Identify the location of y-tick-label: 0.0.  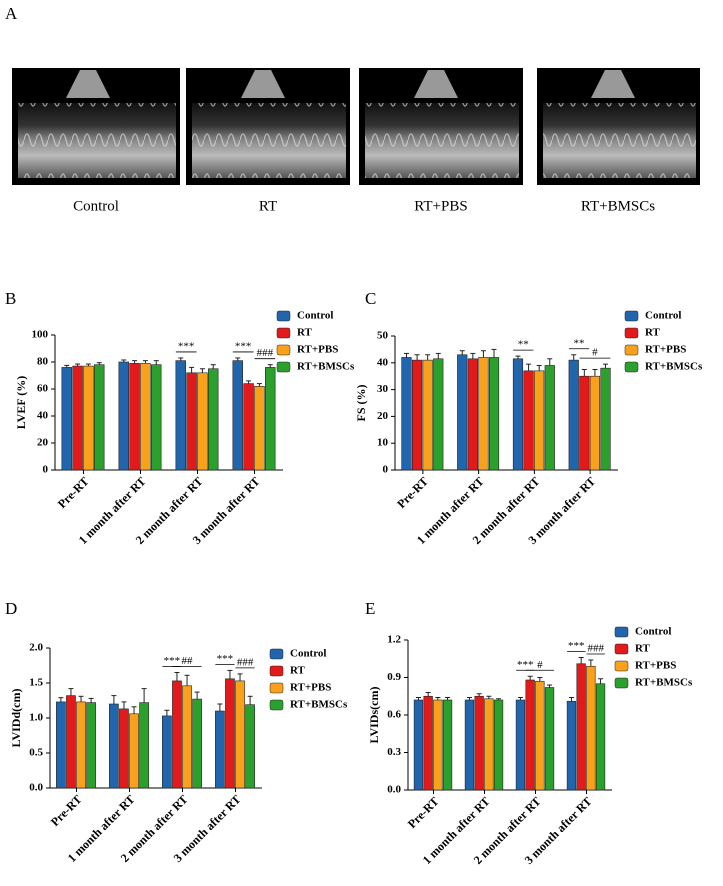
(394, 790).